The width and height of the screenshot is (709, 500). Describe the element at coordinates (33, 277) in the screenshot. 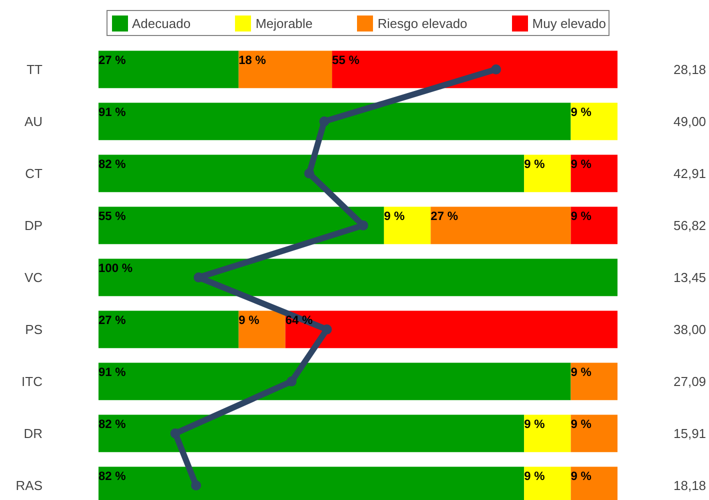

I see `y-tick-label: VC` at that location.